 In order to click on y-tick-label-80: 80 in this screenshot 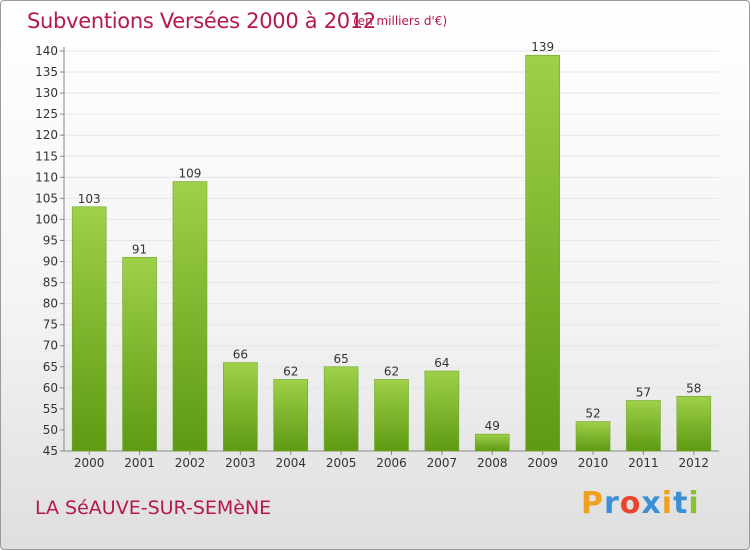, I will do `click(50, 304)`.